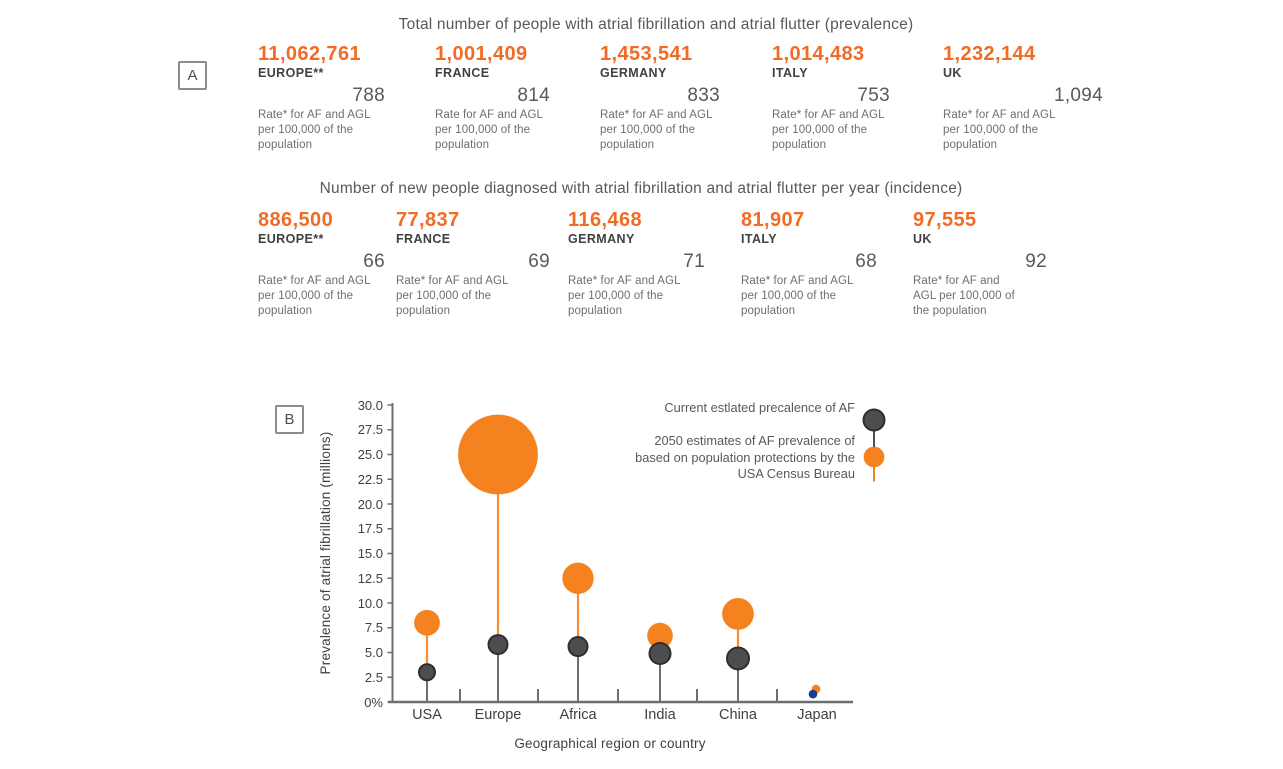 The image size is (1283, 769). What do you see at coordinates (773, 220) in the screenshot?
I see `stat-value: 81,907` at bounding box center [773, 220].